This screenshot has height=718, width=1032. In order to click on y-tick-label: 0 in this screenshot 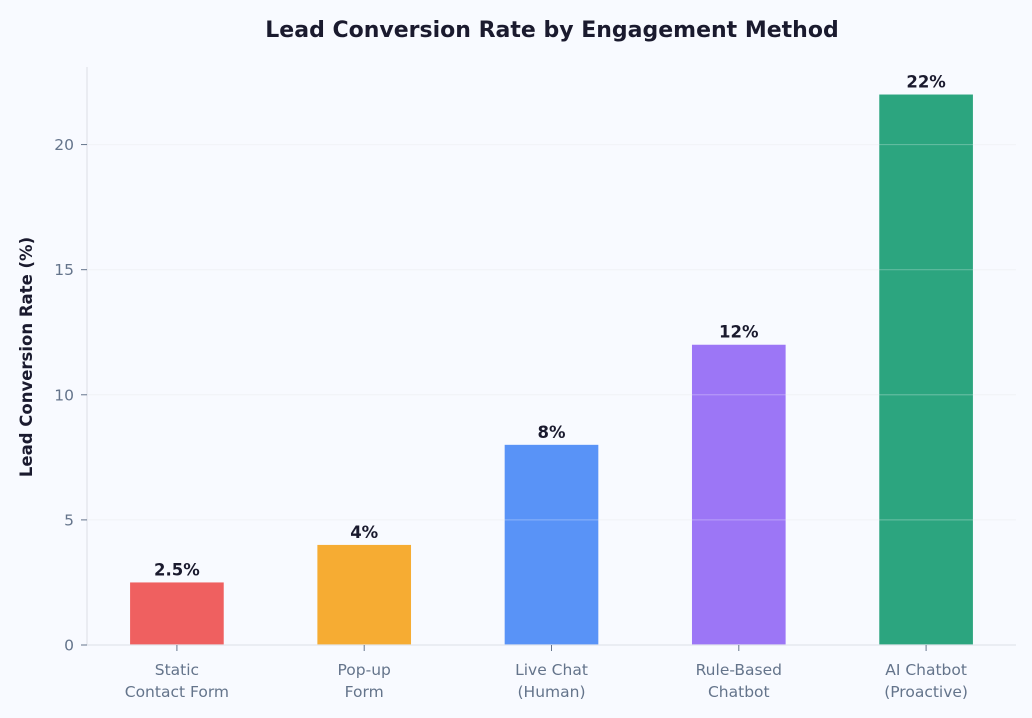, I will do `click(69, 646)`.